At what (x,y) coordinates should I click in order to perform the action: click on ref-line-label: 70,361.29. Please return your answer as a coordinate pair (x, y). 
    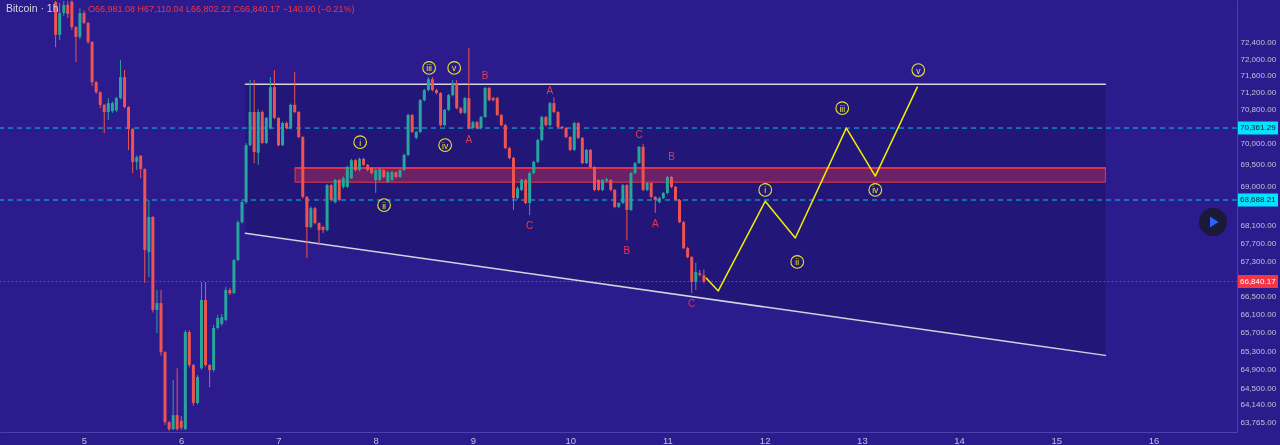
    Looking at the image, I should click on (1258, 128).